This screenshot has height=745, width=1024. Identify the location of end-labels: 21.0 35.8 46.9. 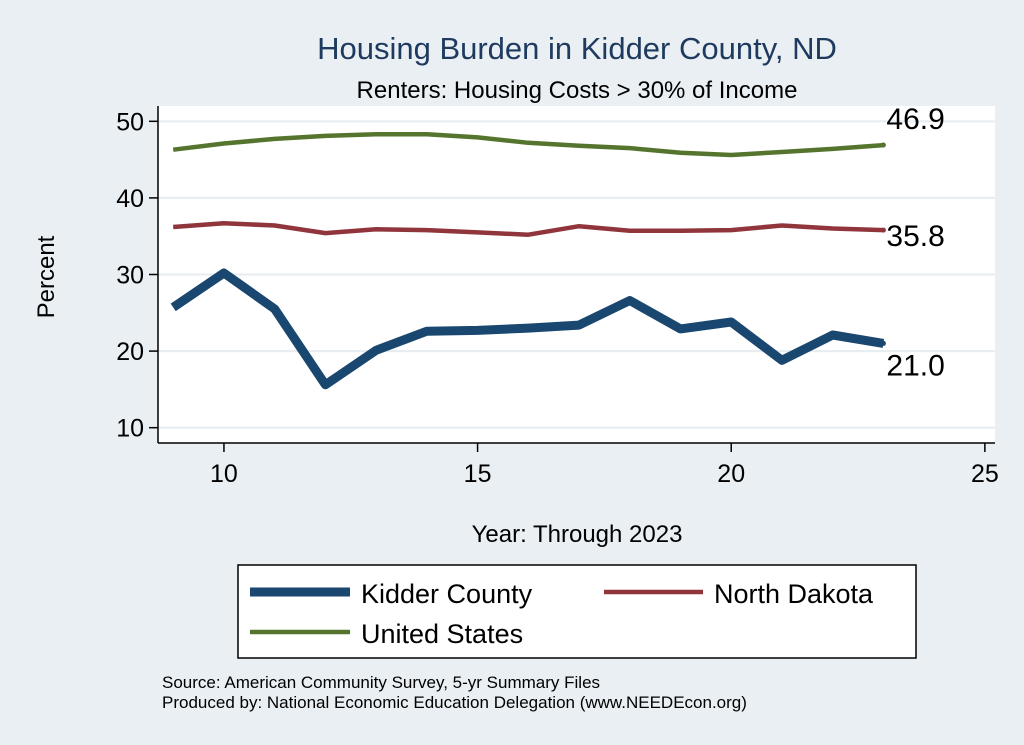
(915, 242).